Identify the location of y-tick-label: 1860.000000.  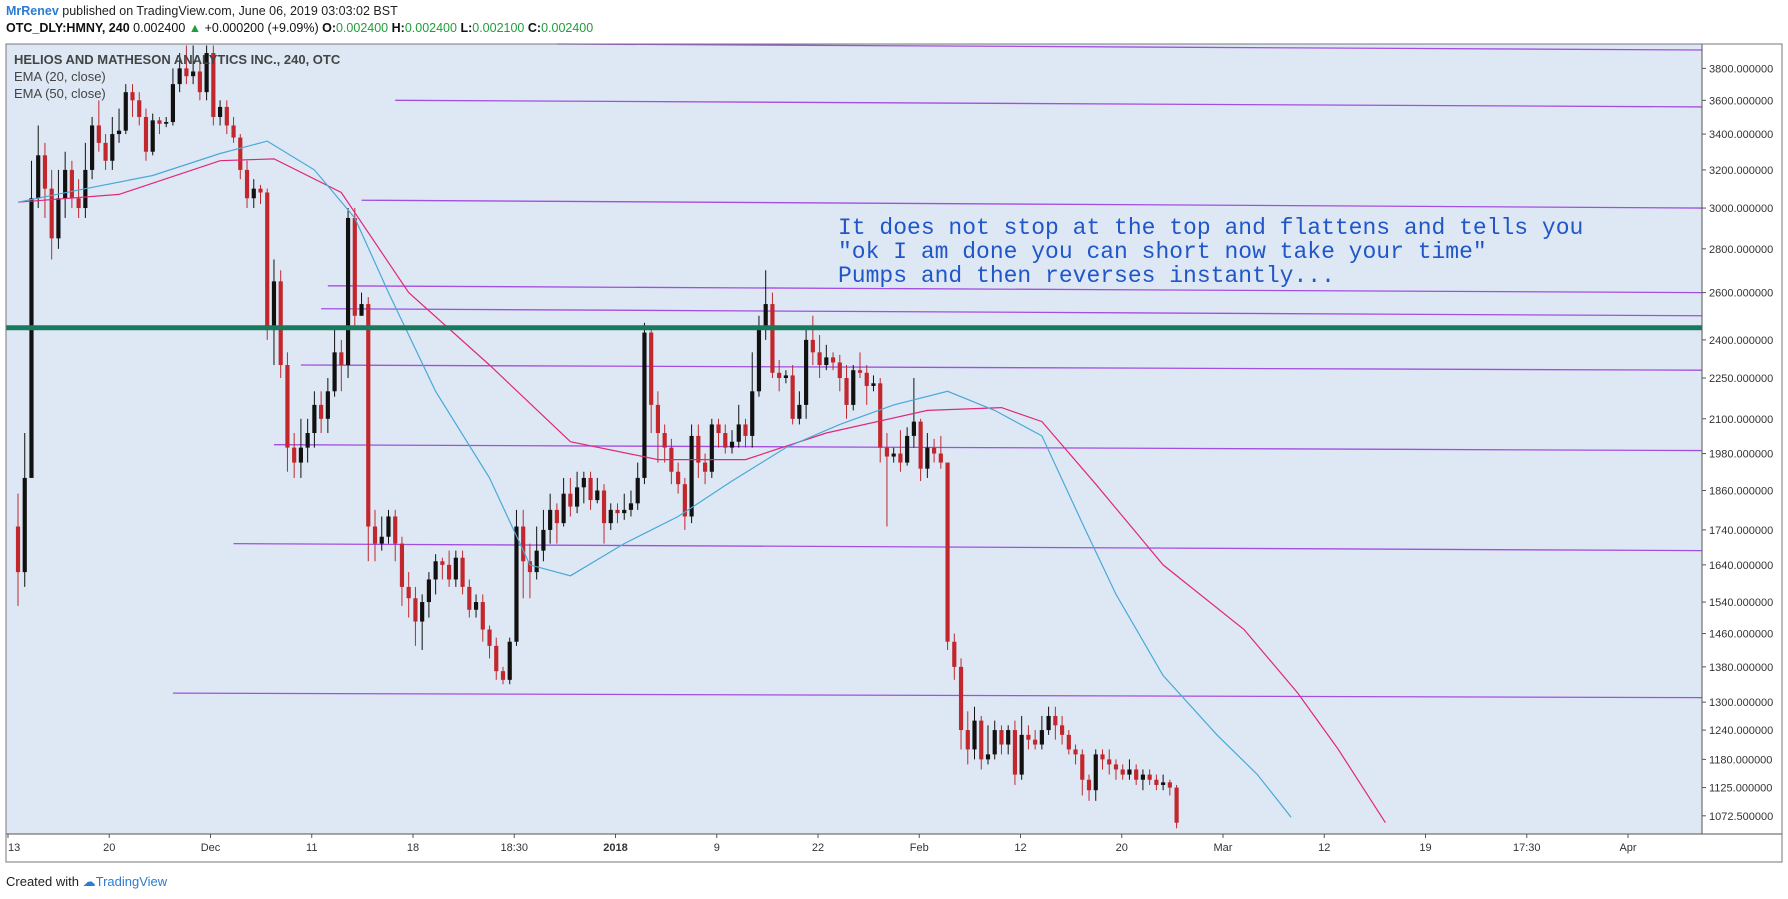
(1741, 491).